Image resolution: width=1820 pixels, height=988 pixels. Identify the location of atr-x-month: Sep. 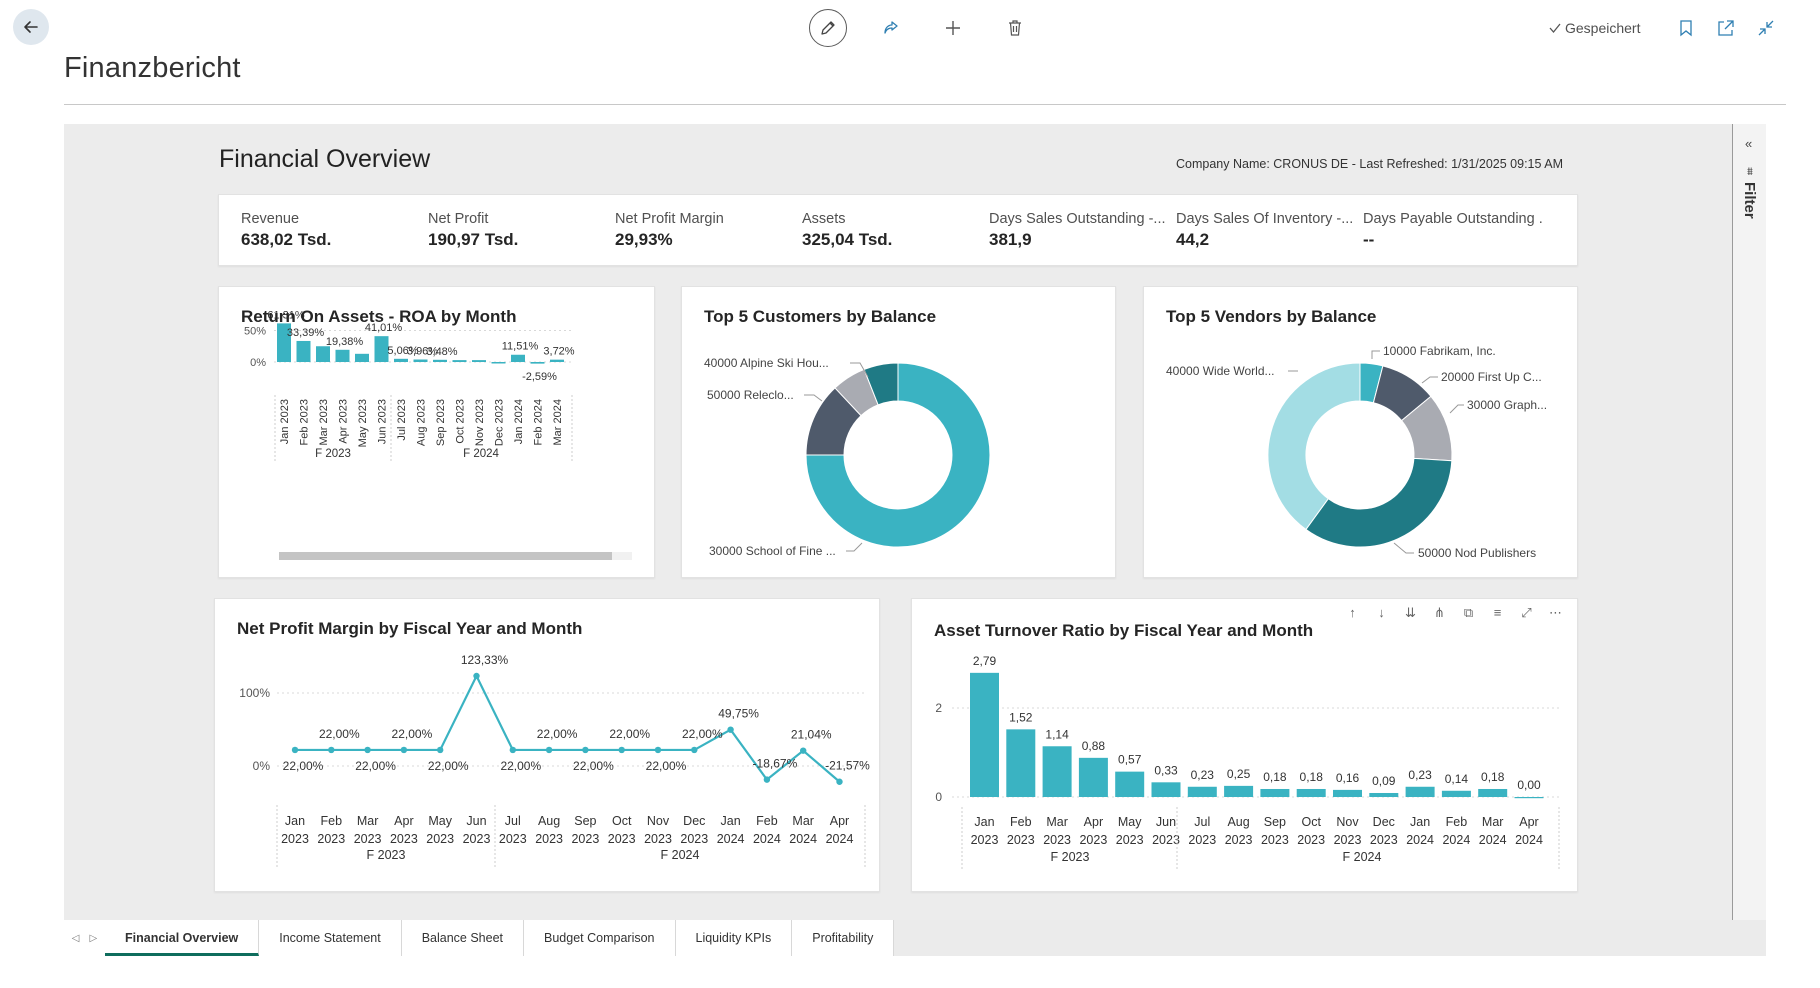
(1275, 822).